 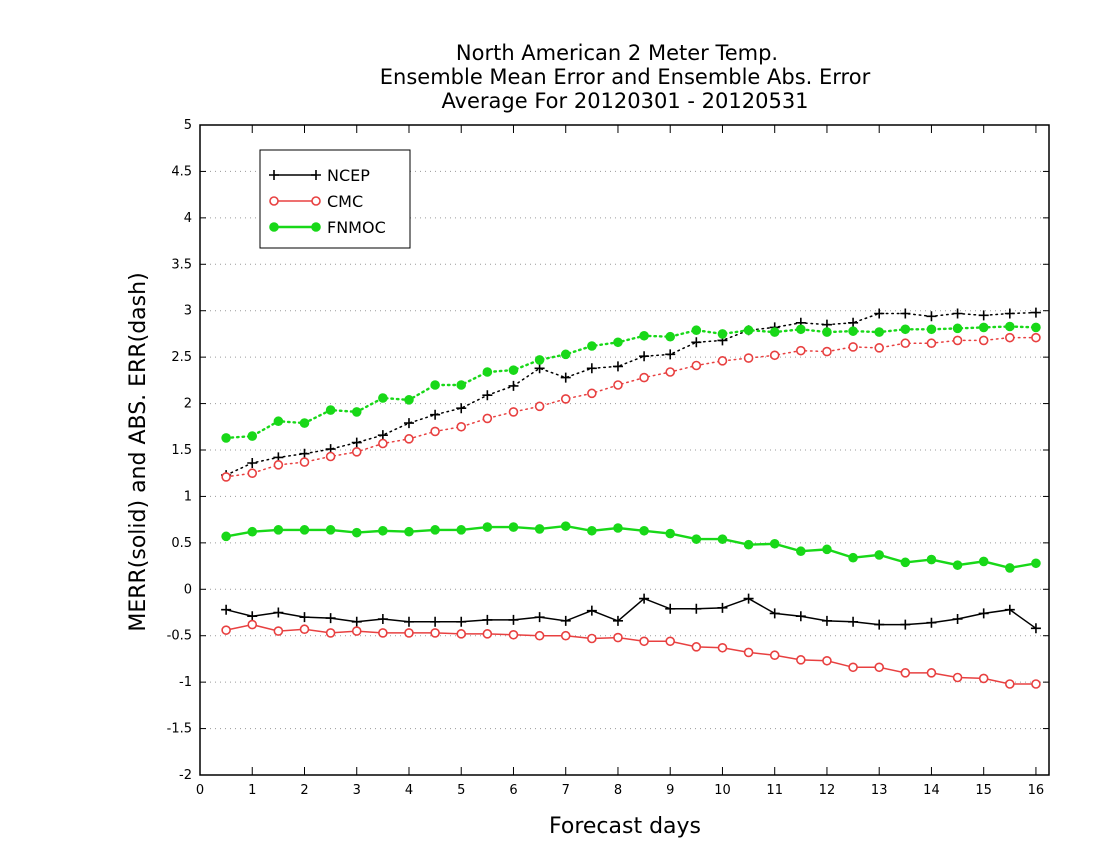 What do you see at coordinates (181, 543) in the screenshot?
I see `y-tick-label: 0.5` at bounding box center [181, 543].